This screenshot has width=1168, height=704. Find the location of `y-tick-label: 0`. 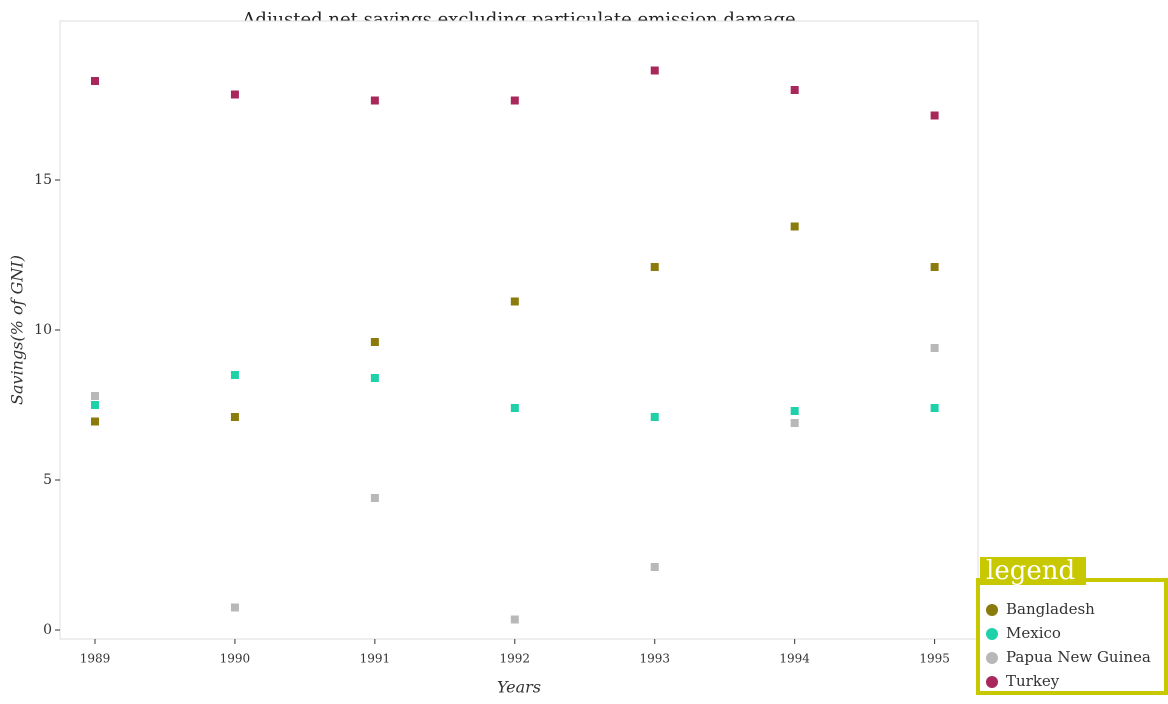

y-tick-label: 0 is located at coordinates (47, 630).